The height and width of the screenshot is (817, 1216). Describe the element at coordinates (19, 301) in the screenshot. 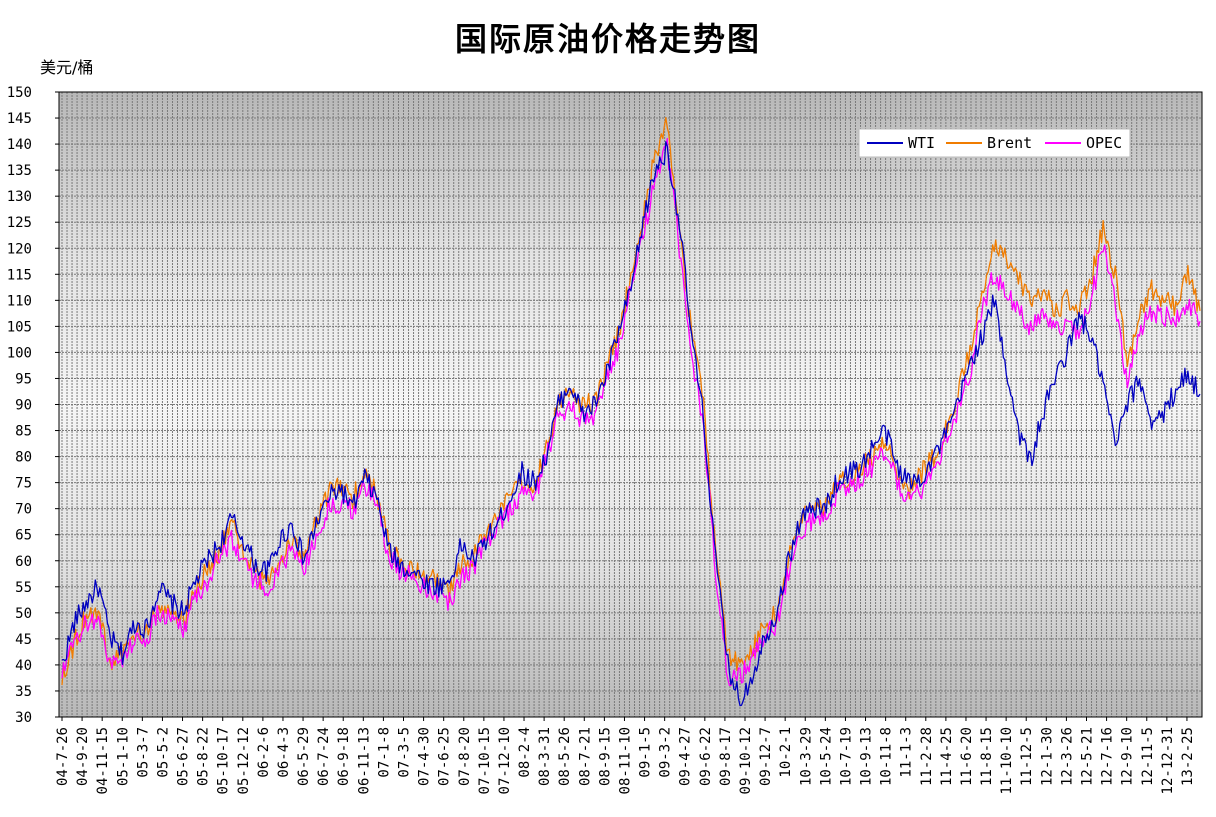

I see `y-tick-label: 110` at that location.